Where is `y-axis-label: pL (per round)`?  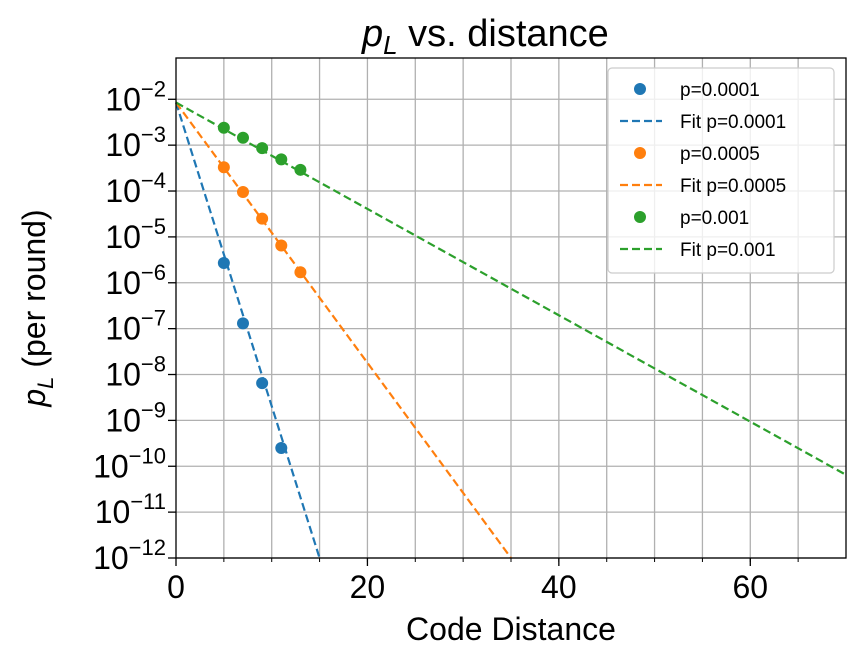
y-axis-label: pL (per round) is located at coordinates (37, 308).